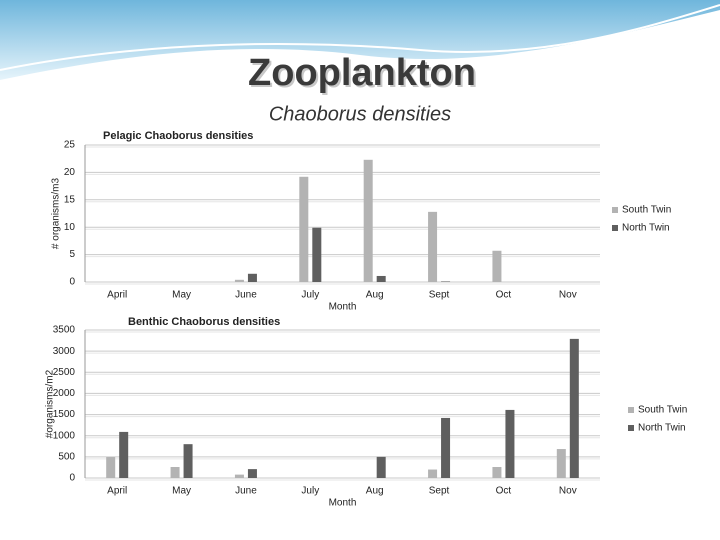 Image resolution: width=720 pixels, height=540 pixels. I want to click on header-curve, so click(360, 37).